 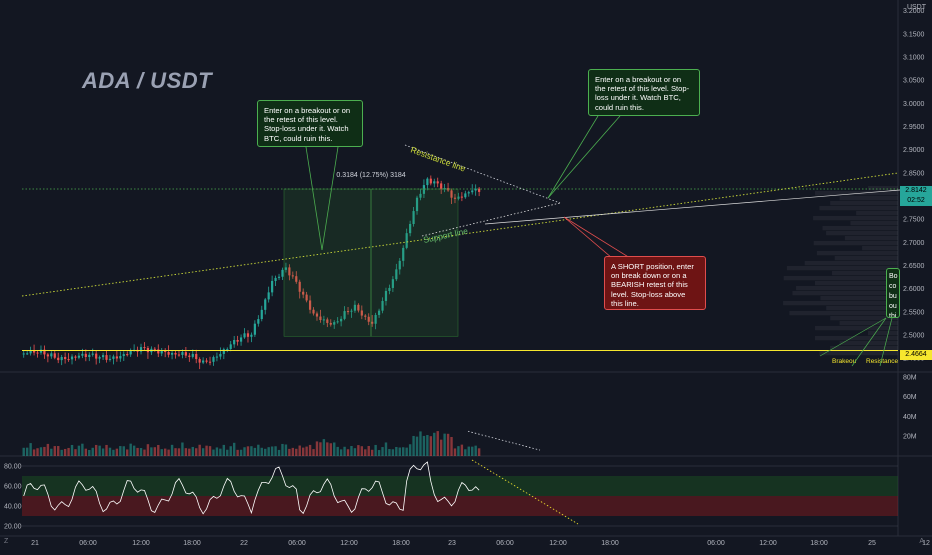 What do you see at coordinates (482, 174) in the screenshot?
I see `resistance-trendline` at bounding box center [482, 174].